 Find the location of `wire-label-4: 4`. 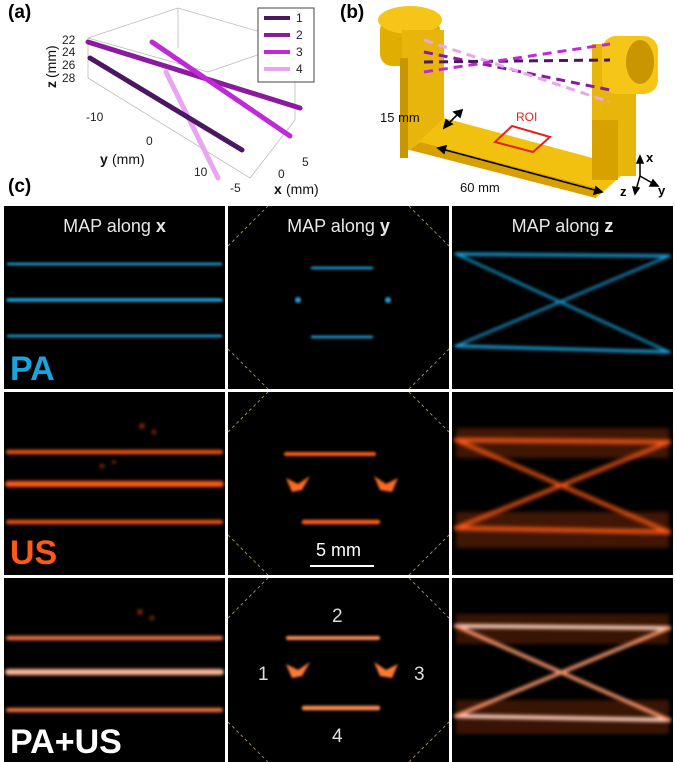

wire-label-4: 4 is located at coordinates (337, 736).